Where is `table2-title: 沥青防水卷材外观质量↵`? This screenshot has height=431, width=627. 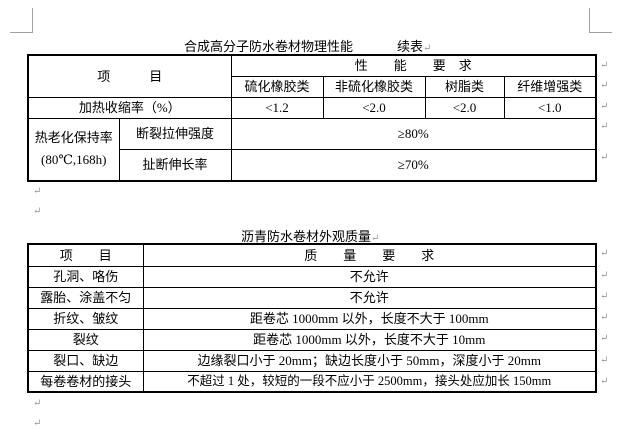 table2-title: 沥青防水卷材外观质量↵ is located at coordinates (310, 235).